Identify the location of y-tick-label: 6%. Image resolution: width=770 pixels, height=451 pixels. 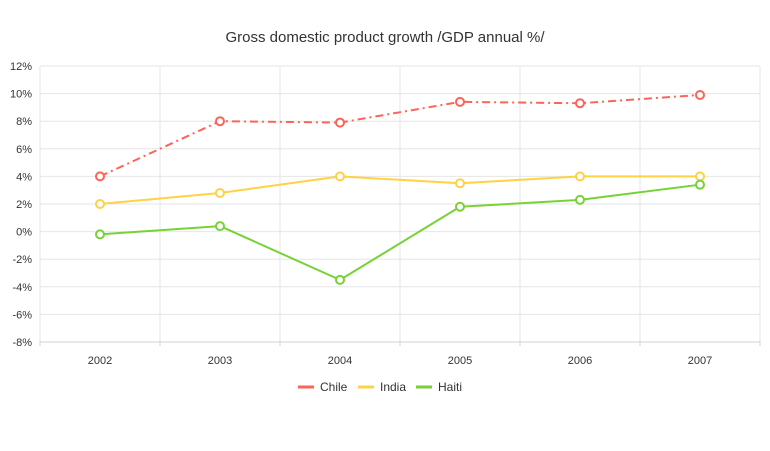
(24, 150).